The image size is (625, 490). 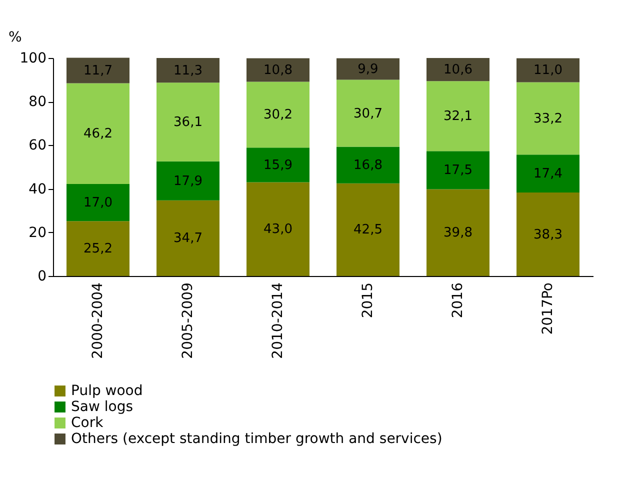 I want to click on data-label: 30,2, so click(x=278, y=115).